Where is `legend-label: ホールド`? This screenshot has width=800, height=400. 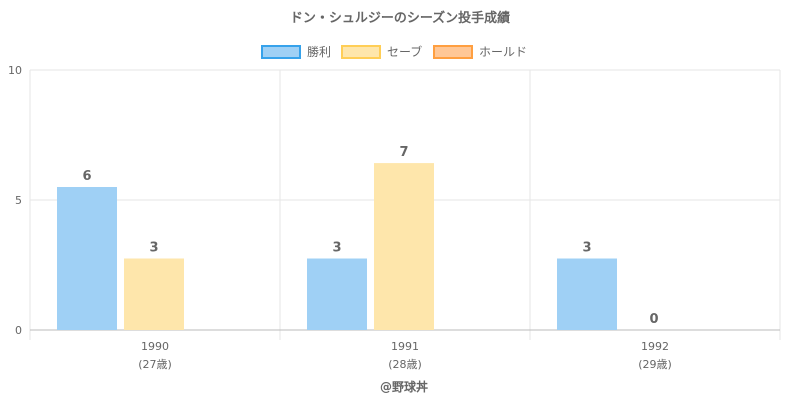 legend-label: ホールド is located at coordinates (503, 52).